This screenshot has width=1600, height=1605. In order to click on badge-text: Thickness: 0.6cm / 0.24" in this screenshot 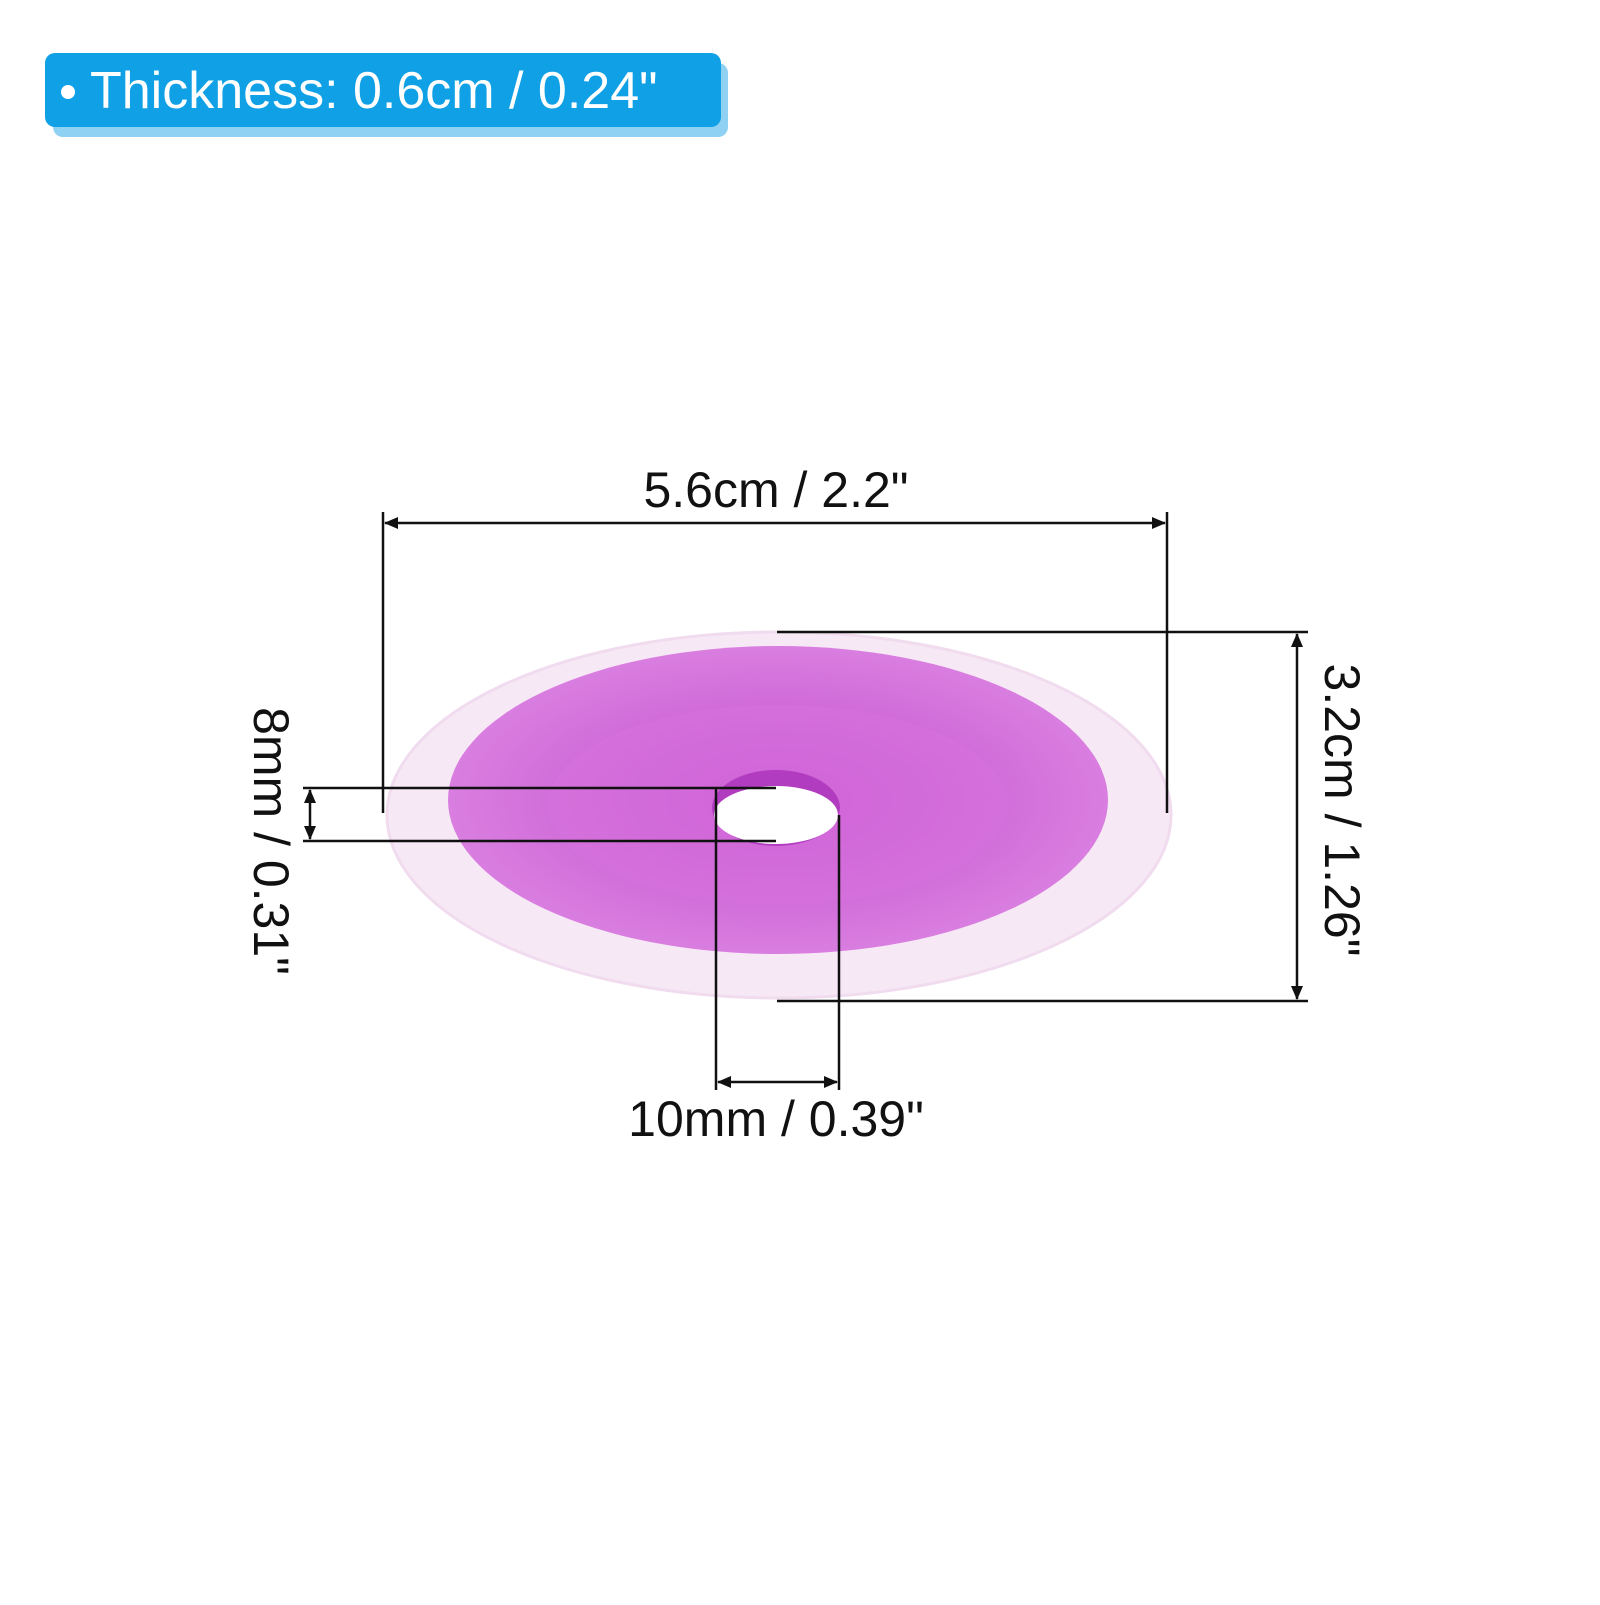, I will do `click(374, 91)`.